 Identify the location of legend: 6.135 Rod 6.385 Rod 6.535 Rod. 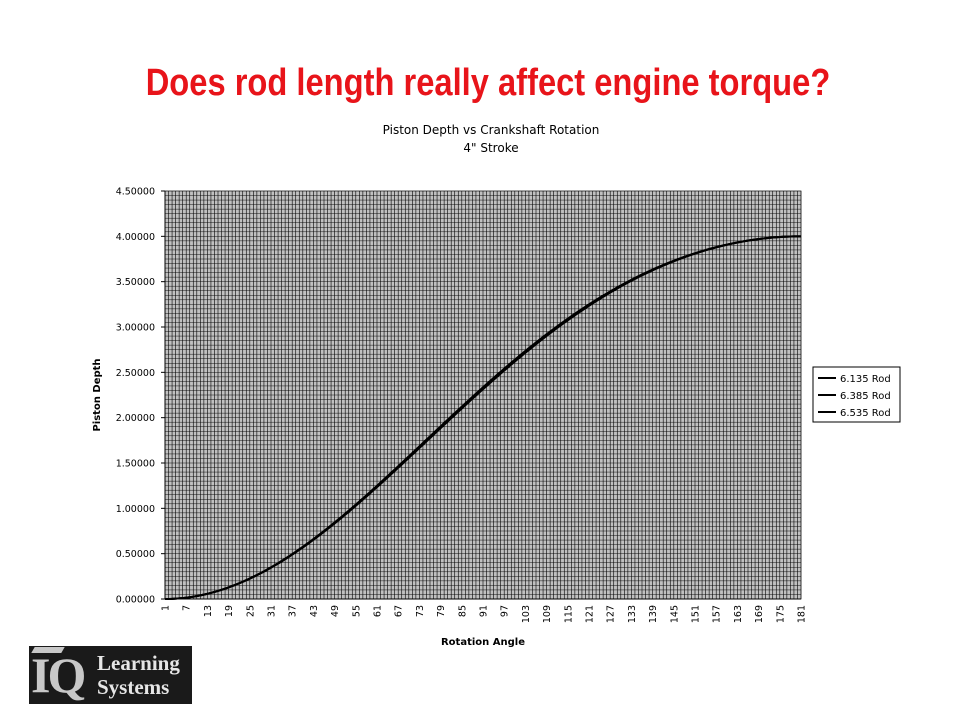
(856, 394).